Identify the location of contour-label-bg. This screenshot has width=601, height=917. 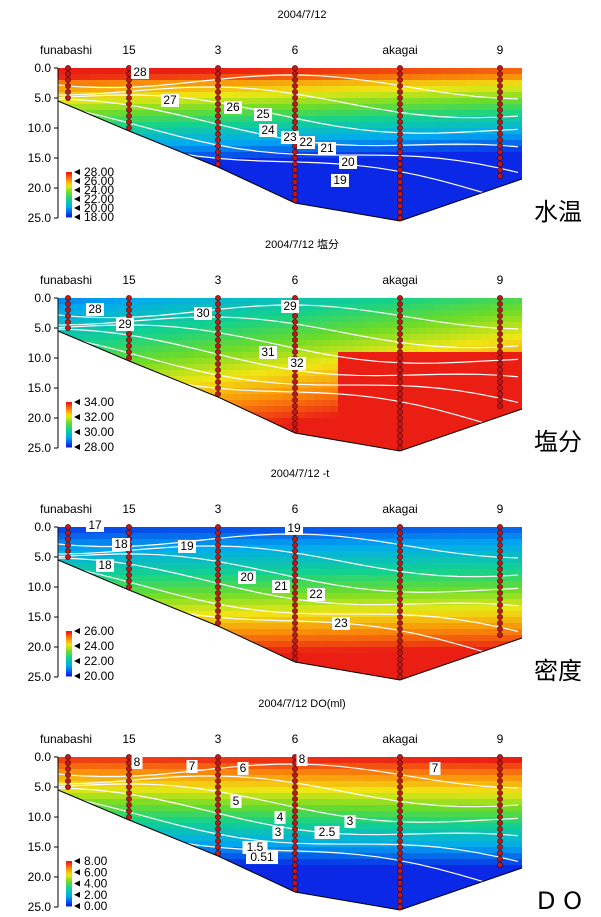
(233, 107).